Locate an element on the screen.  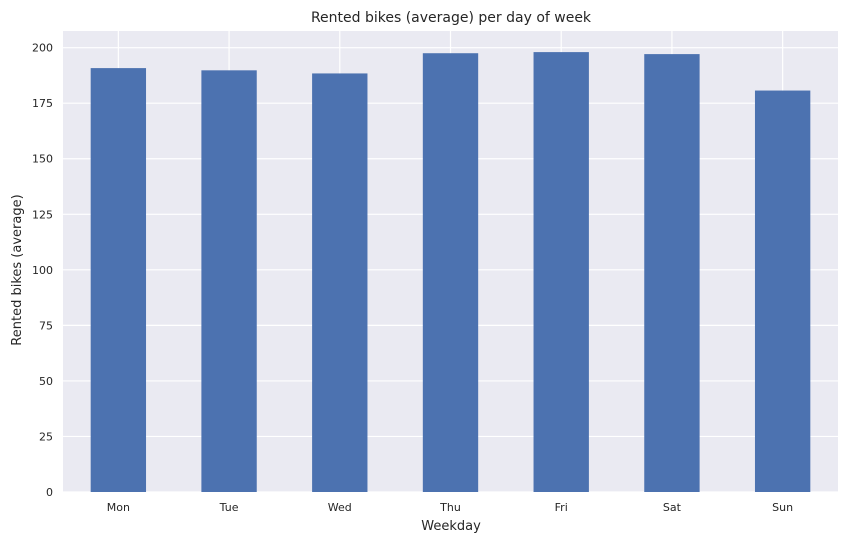
x-tick-label-sun: Sun is located at coordinates (782, 507).